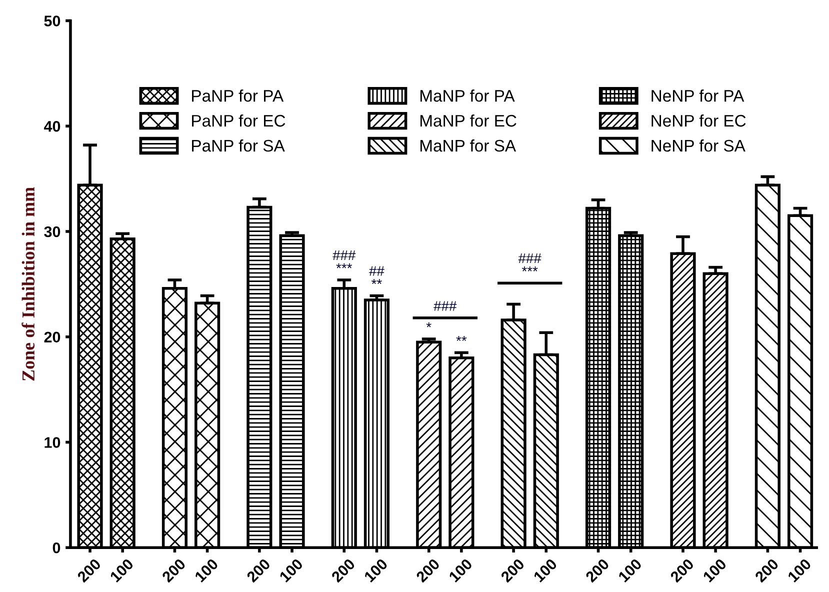 This screenshot has width=829, height=592. I want to click on legend-label: PaNP for PA, so click(238, 96).